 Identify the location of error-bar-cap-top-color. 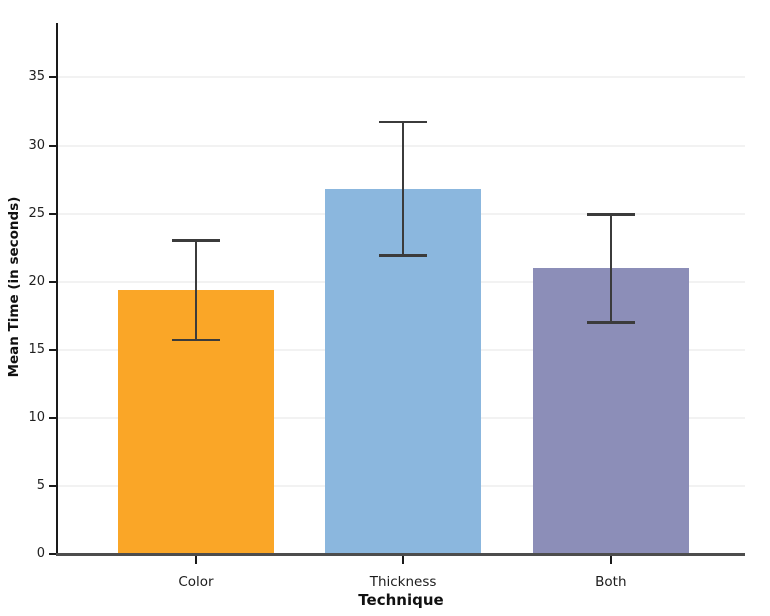
(195, 240).